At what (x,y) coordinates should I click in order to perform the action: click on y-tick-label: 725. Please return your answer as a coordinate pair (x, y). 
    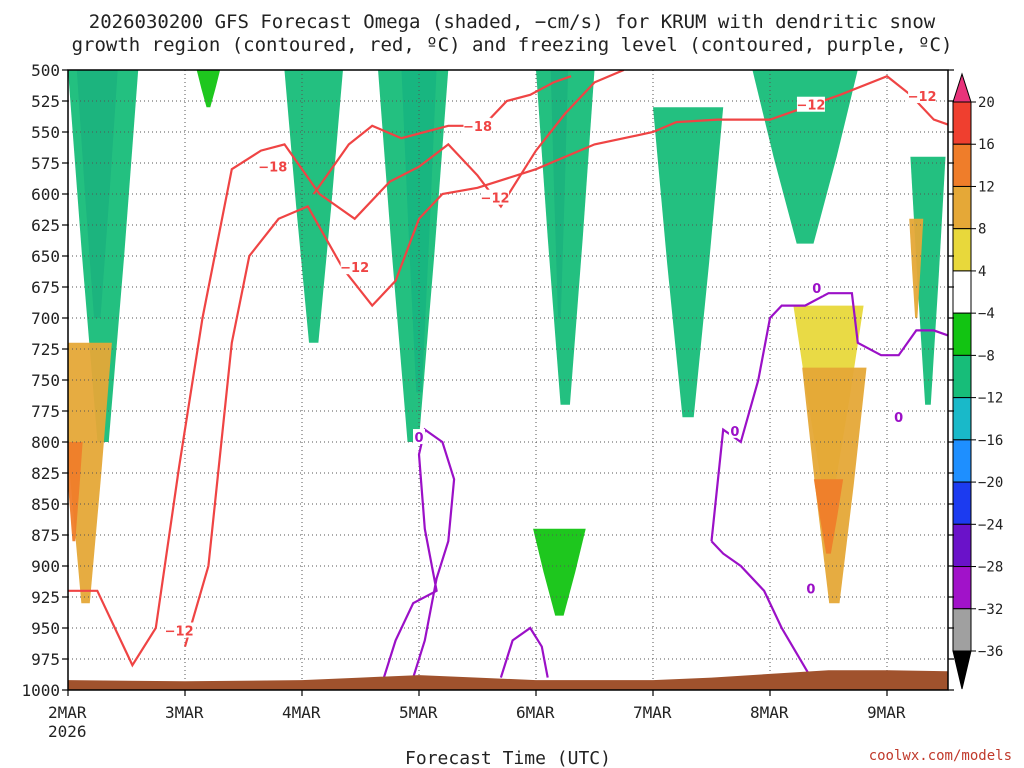
    Looking at the image, I should click on (45, 349).